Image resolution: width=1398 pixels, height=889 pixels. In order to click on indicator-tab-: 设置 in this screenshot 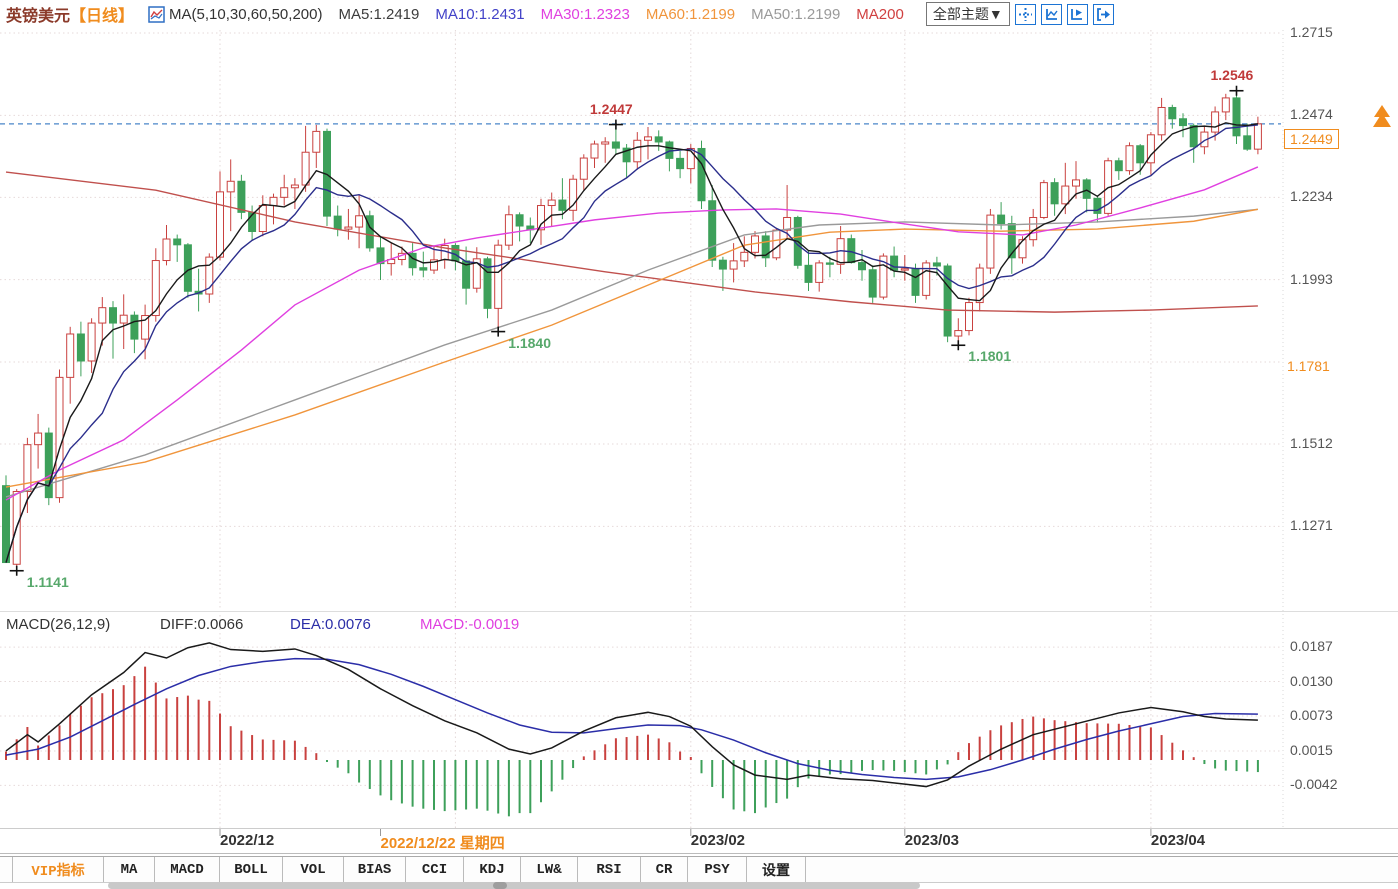, I will do `click(776, 869)`.